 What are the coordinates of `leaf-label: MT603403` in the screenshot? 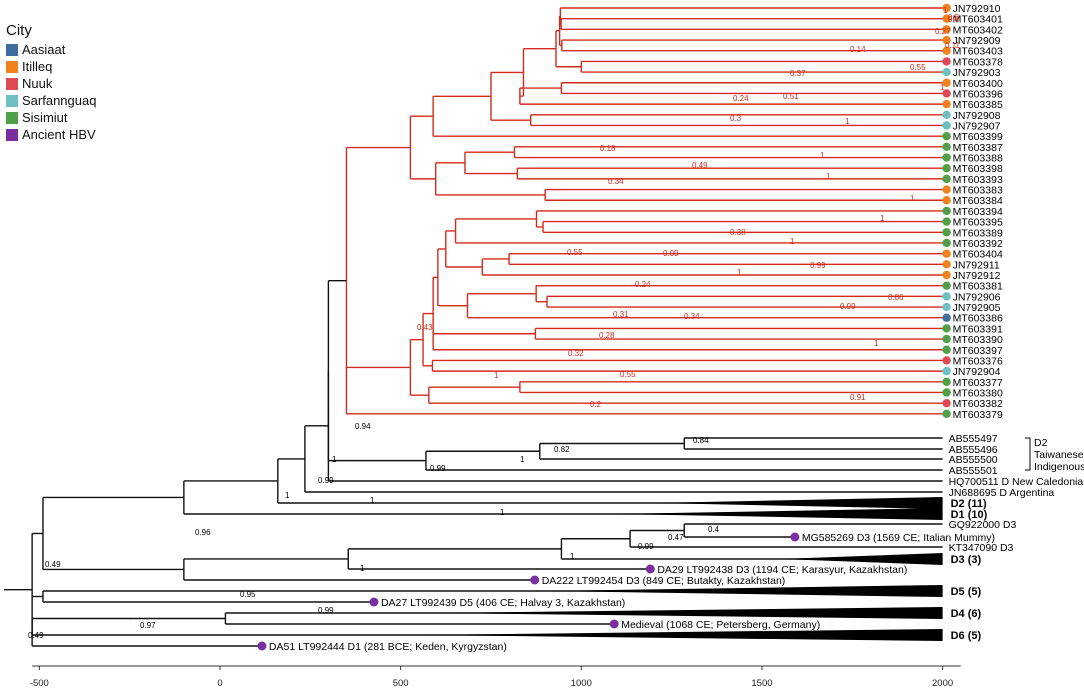 It's located at (978, 52).